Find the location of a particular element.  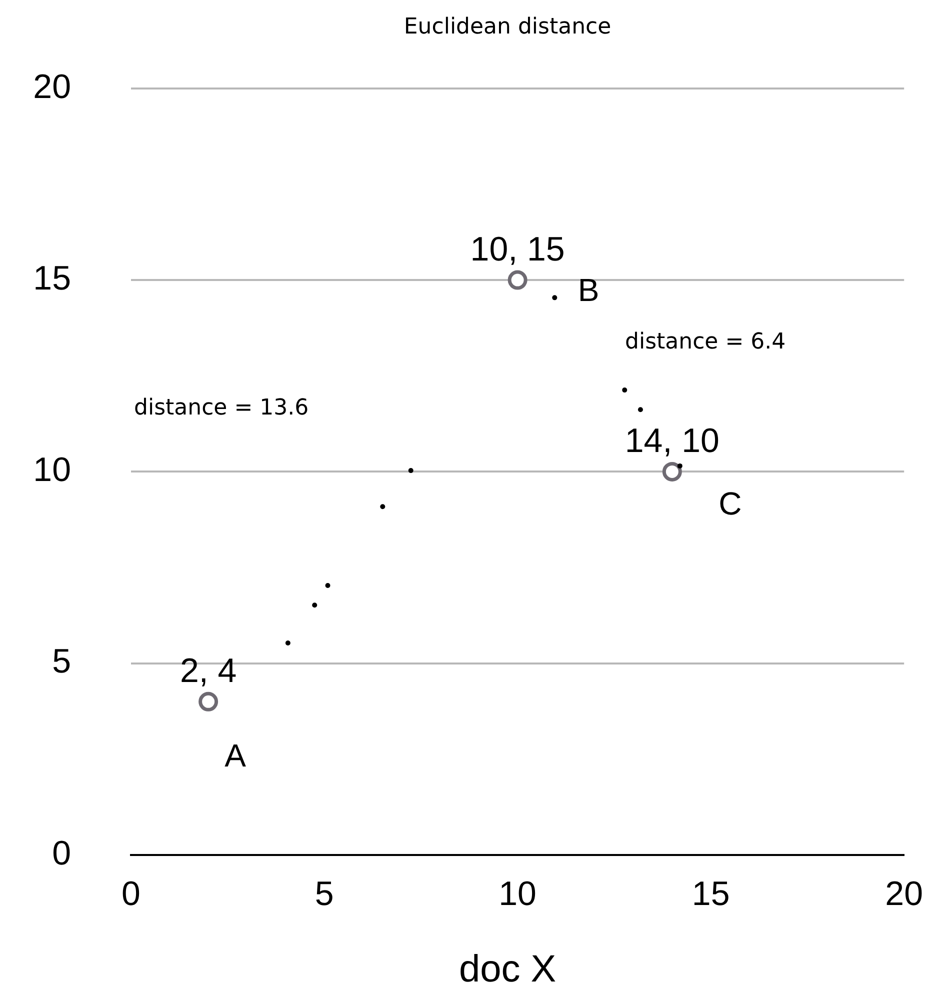

y-tick-label: 5 is located at coordinates (61, 661).